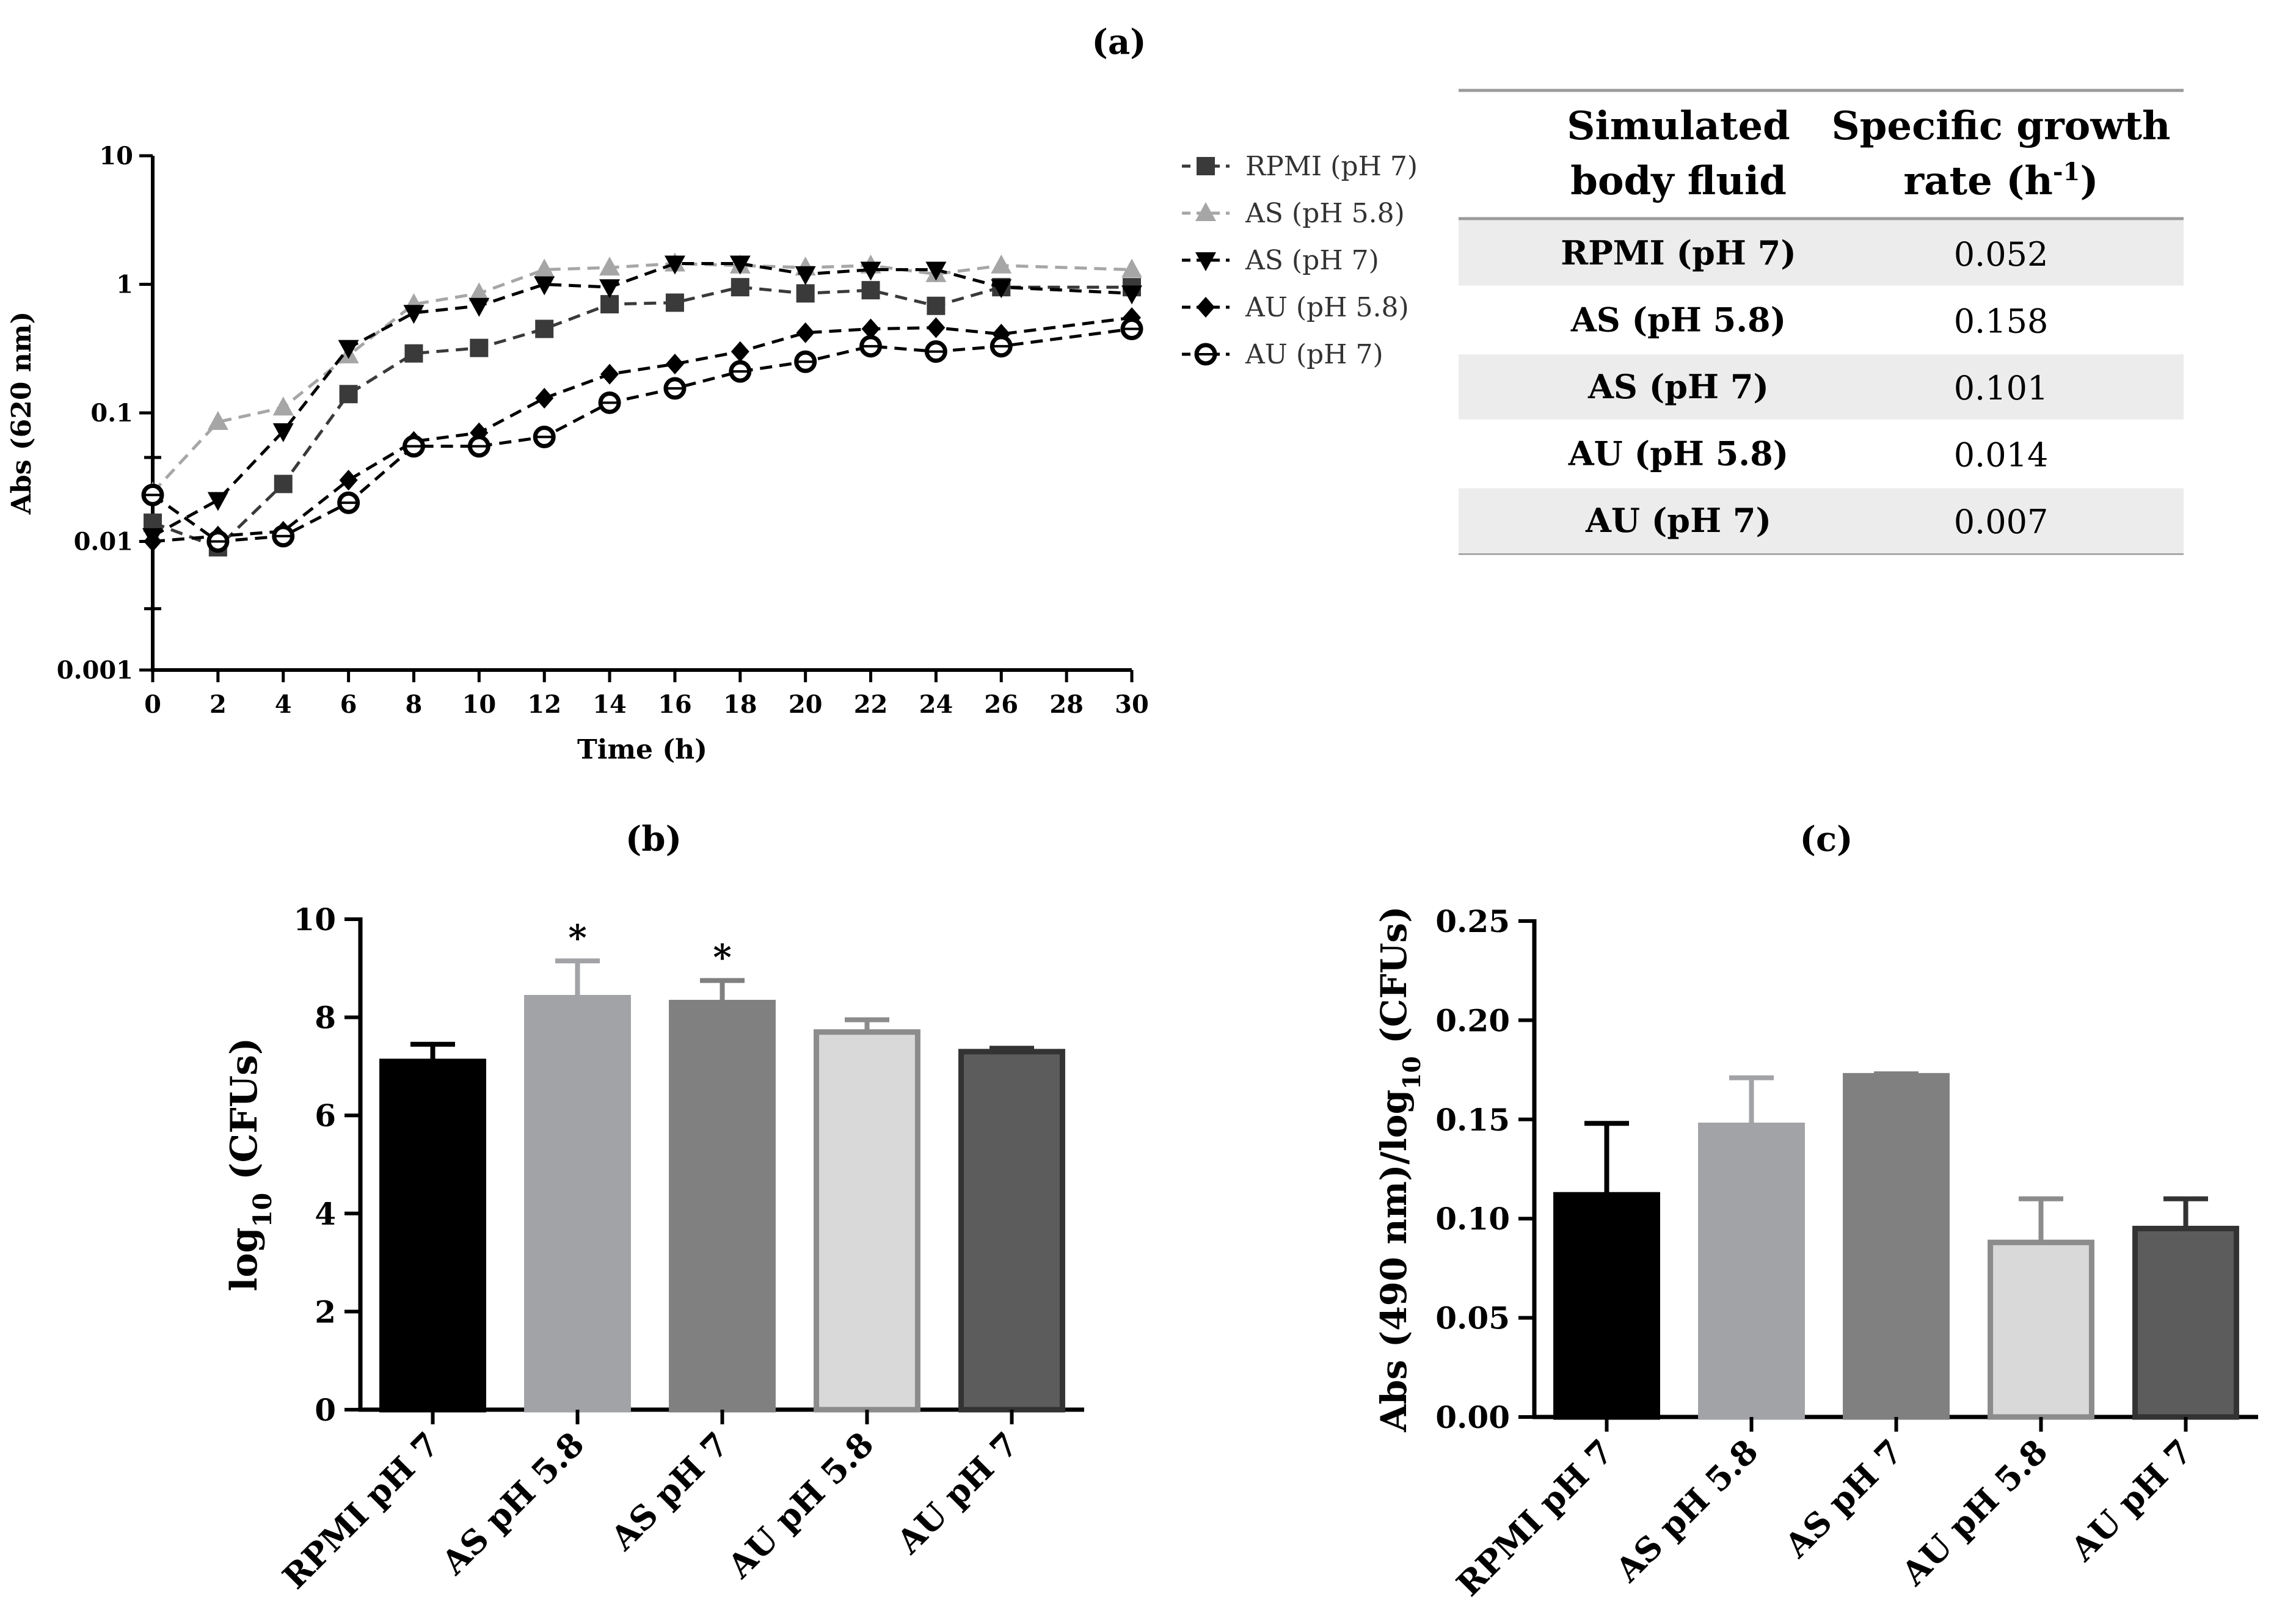 This screenshot has width=2296, height=1610. I want to click on legend-label: AU (pH 7), so click(1314, 354).